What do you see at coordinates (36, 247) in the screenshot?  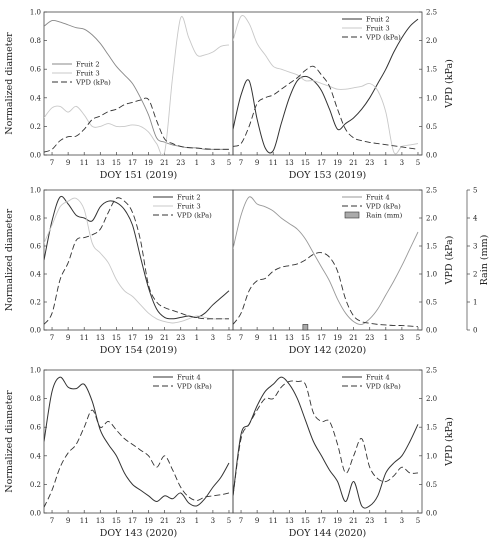 I see `y-tick-label: 0.6` at bounding box center [36, 247].